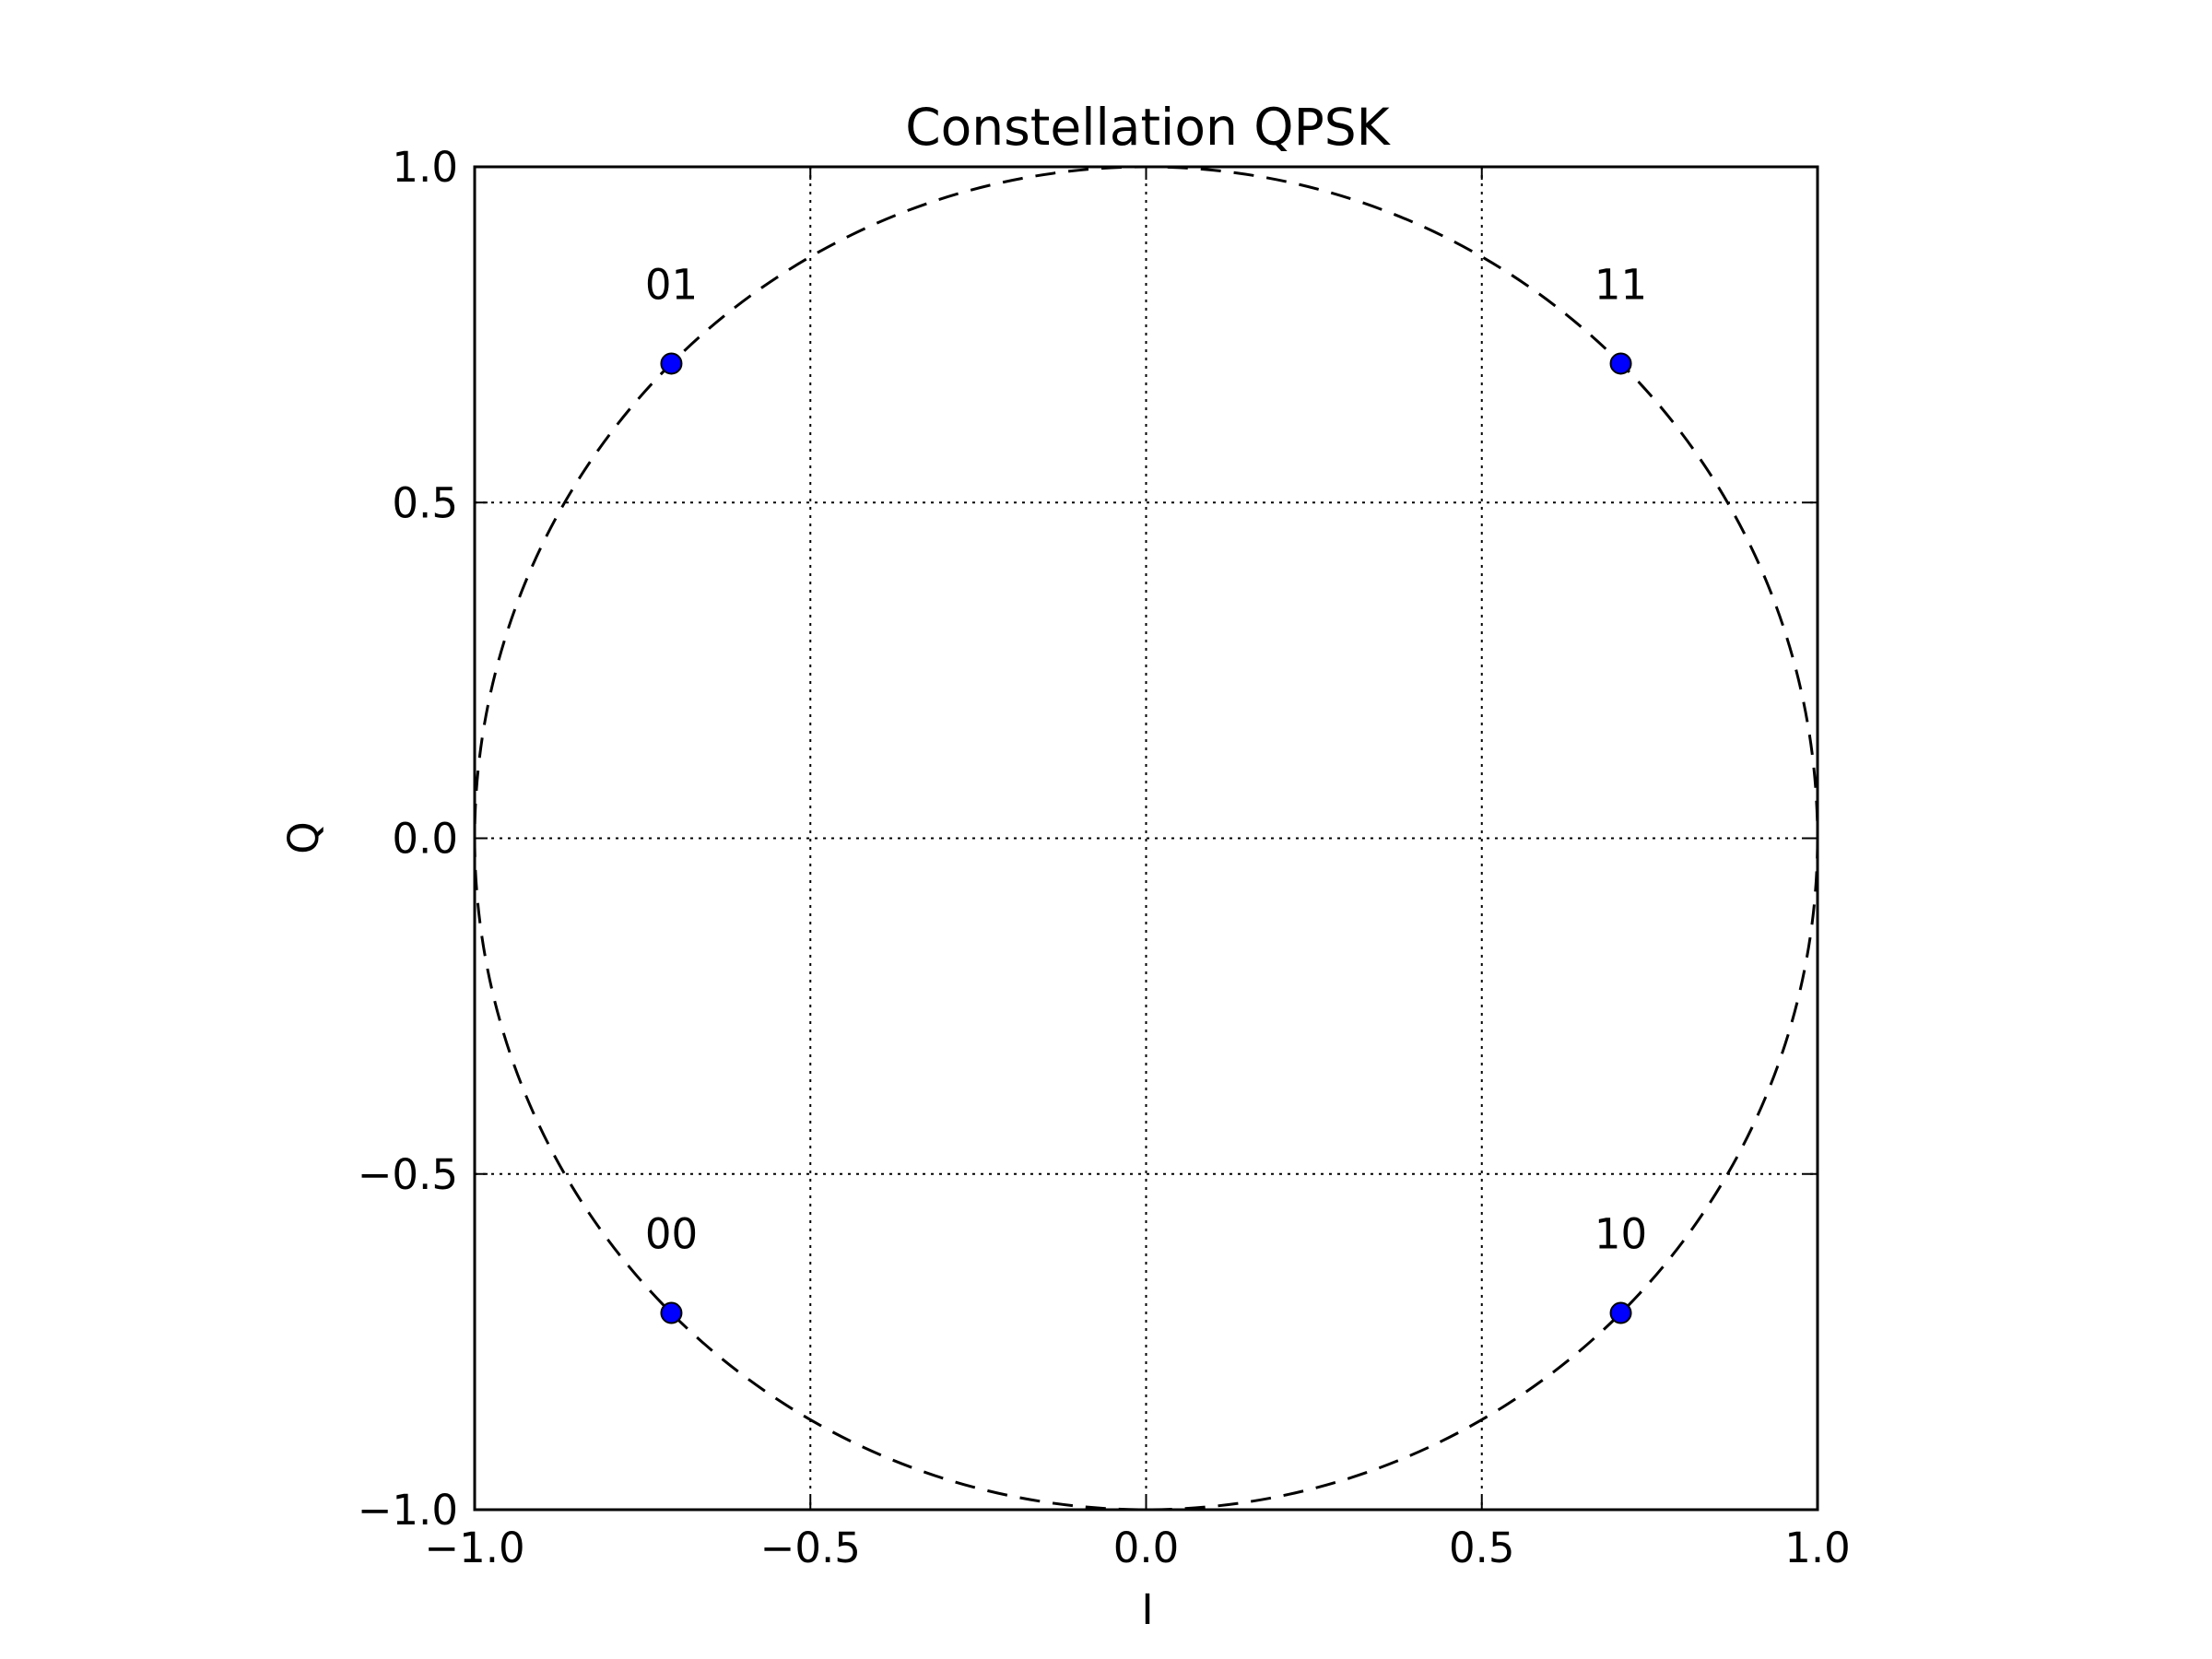  I want to click on y-tick-labels: −1.0 −0.5 0.0 0.5 1.0, so click(408, 839).